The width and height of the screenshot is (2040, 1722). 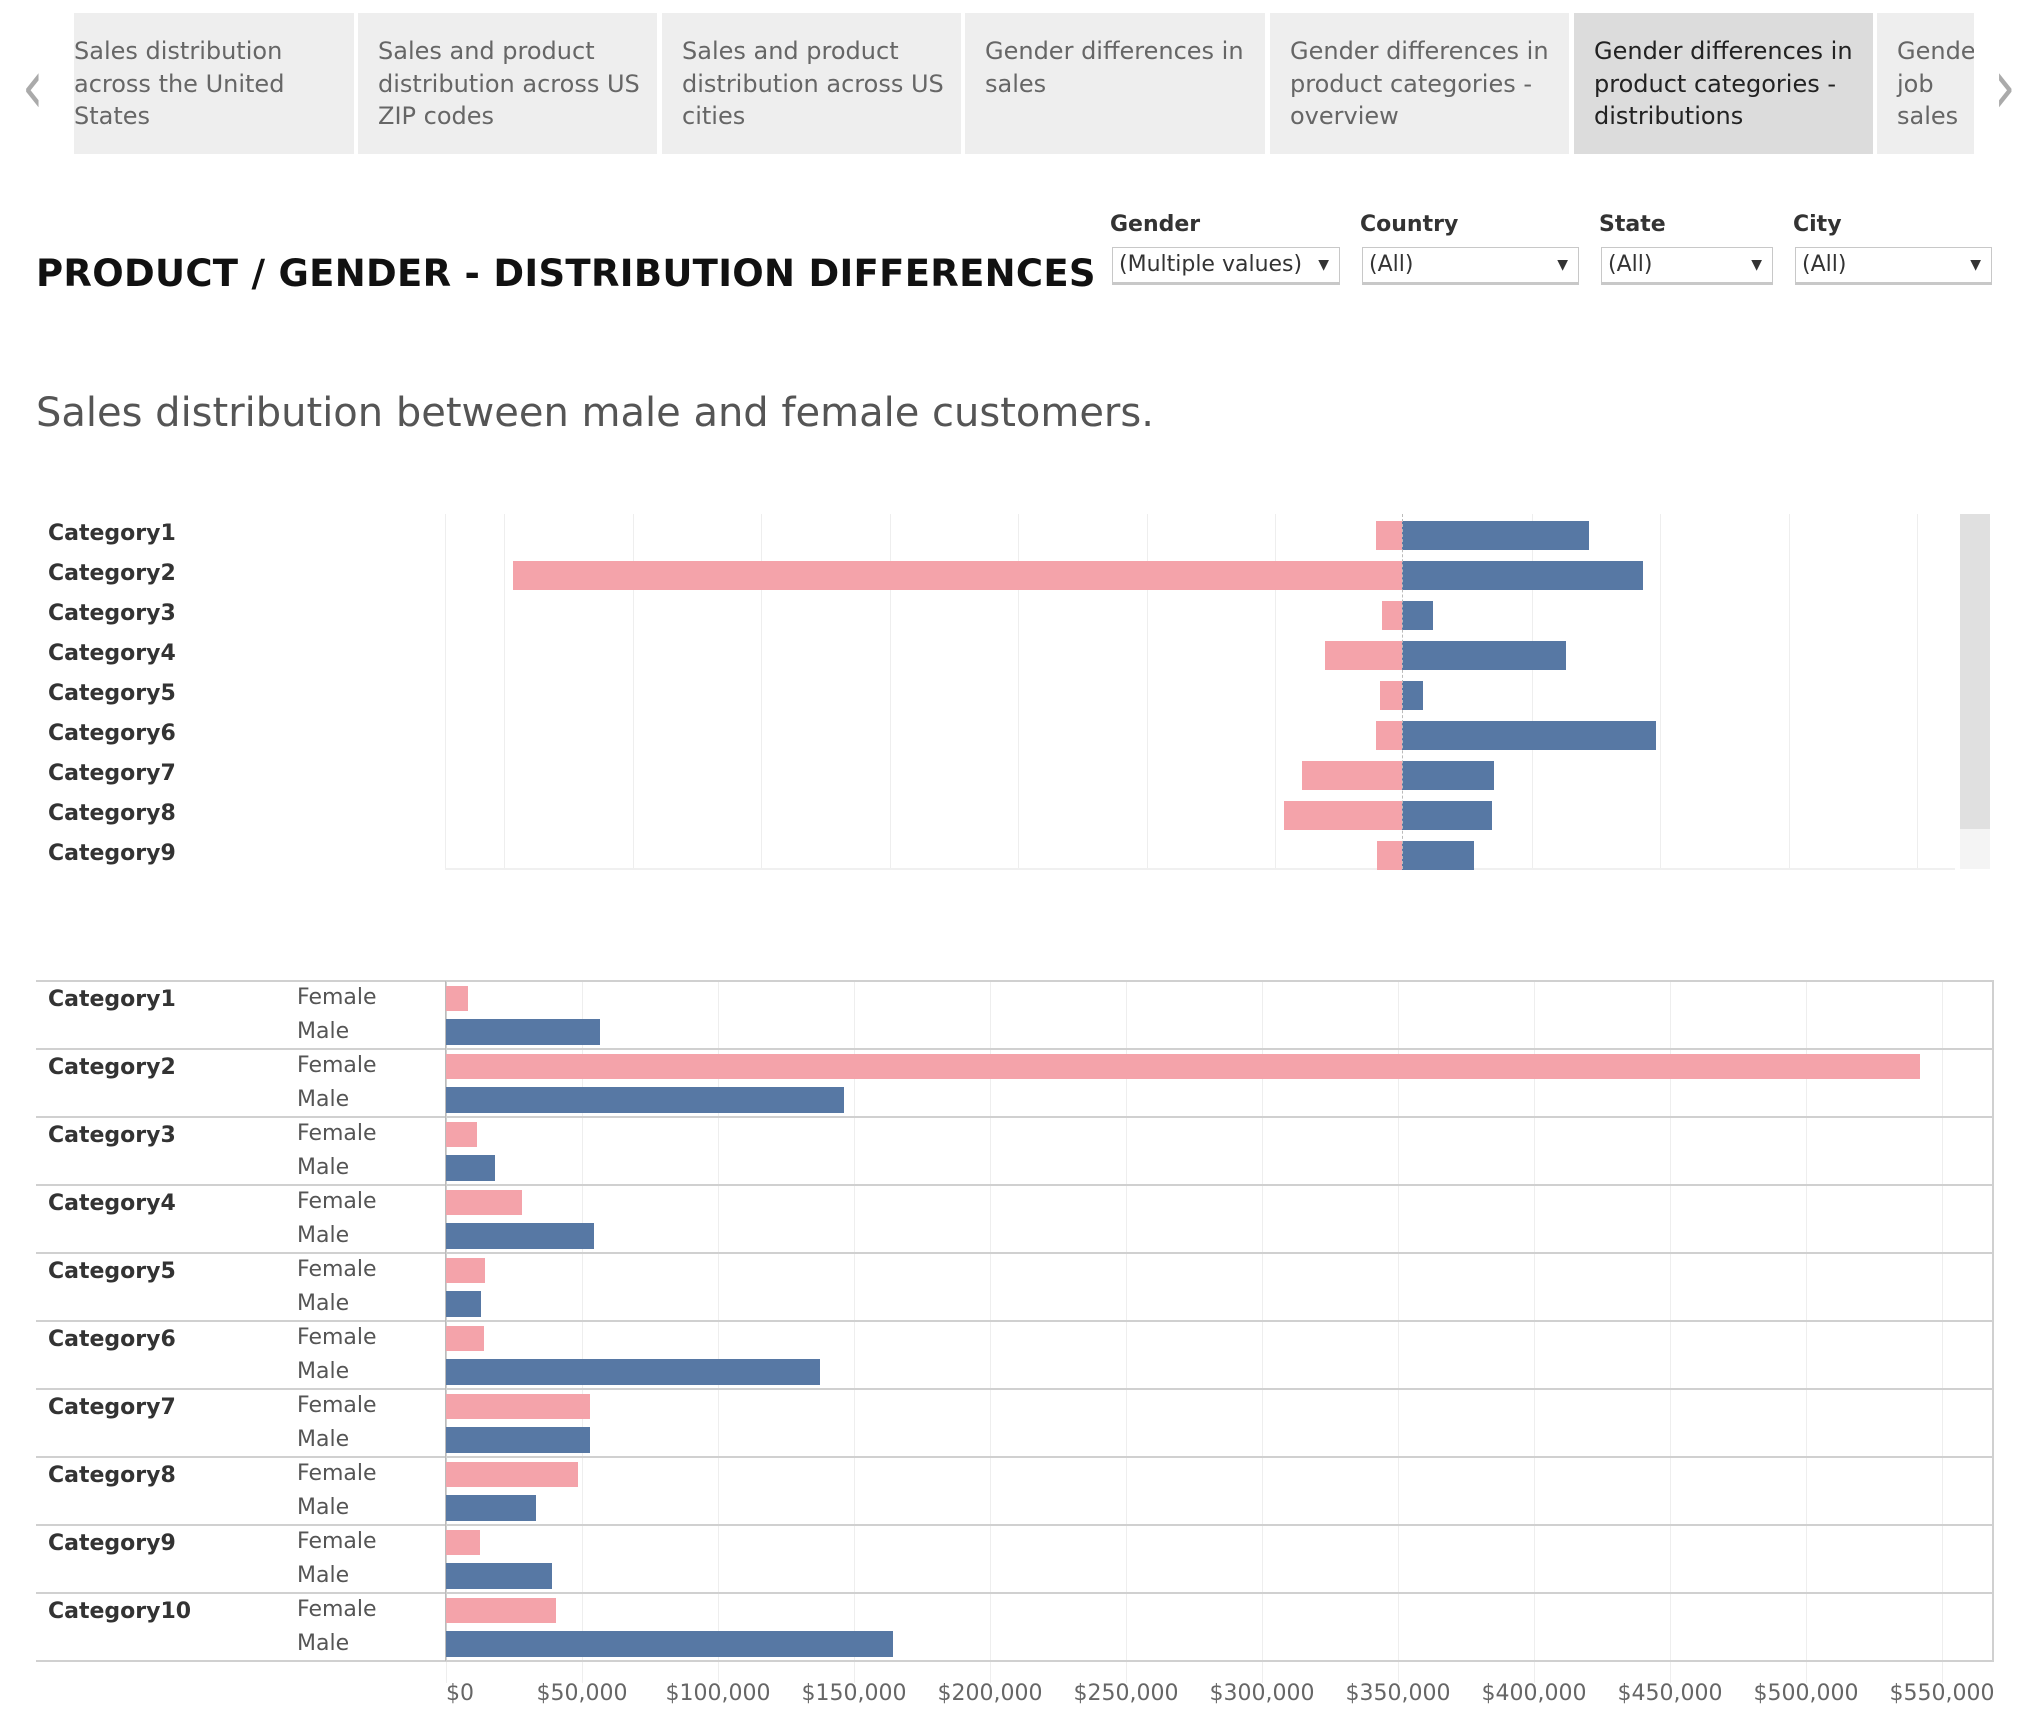 What do you see at coordinates (112, 573) in the screenshot?
I see `category-label: Category2` at bounding box center [112, 573].